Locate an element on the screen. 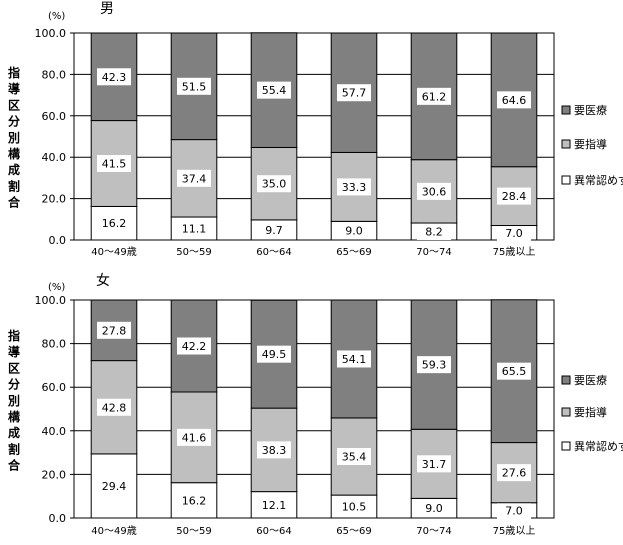  data-label: 42.8 is located at coordinates (114, 407).